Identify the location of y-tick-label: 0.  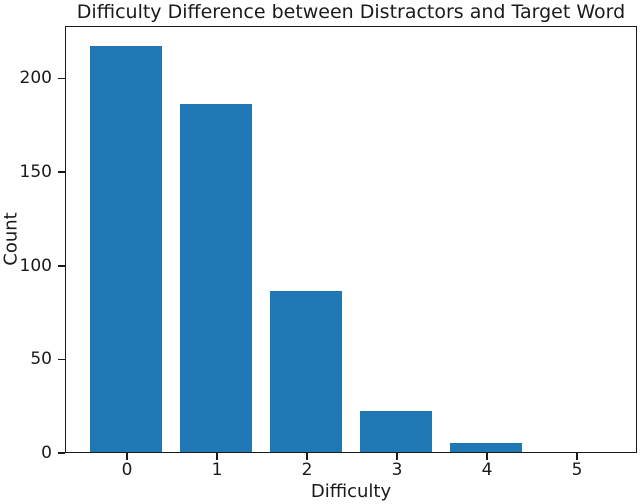
(46, 453).